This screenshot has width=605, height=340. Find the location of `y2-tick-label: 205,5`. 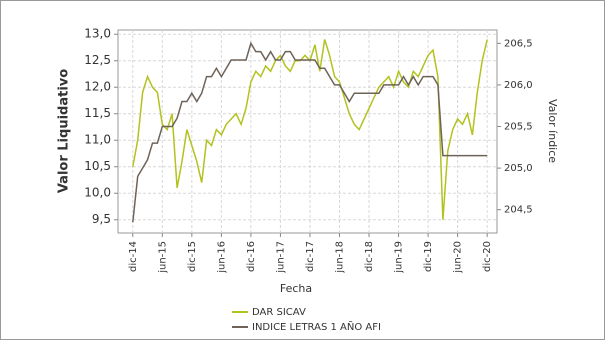

y2-tick-label: 205,5 is located at coordinates (518, 127).